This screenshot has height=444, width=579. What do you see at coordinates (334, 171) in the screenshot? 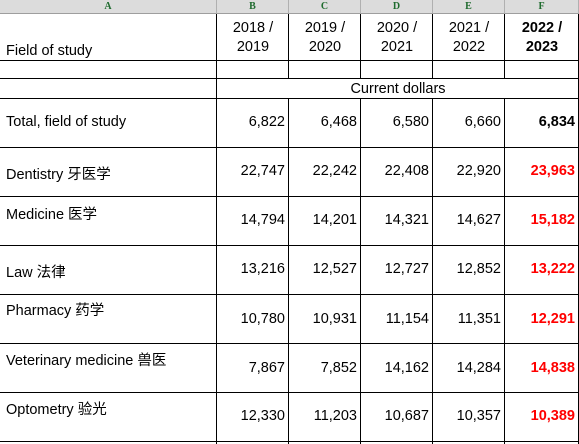
I see `value-dentistry-2019: 22,242` at bounding box center [334, 171].